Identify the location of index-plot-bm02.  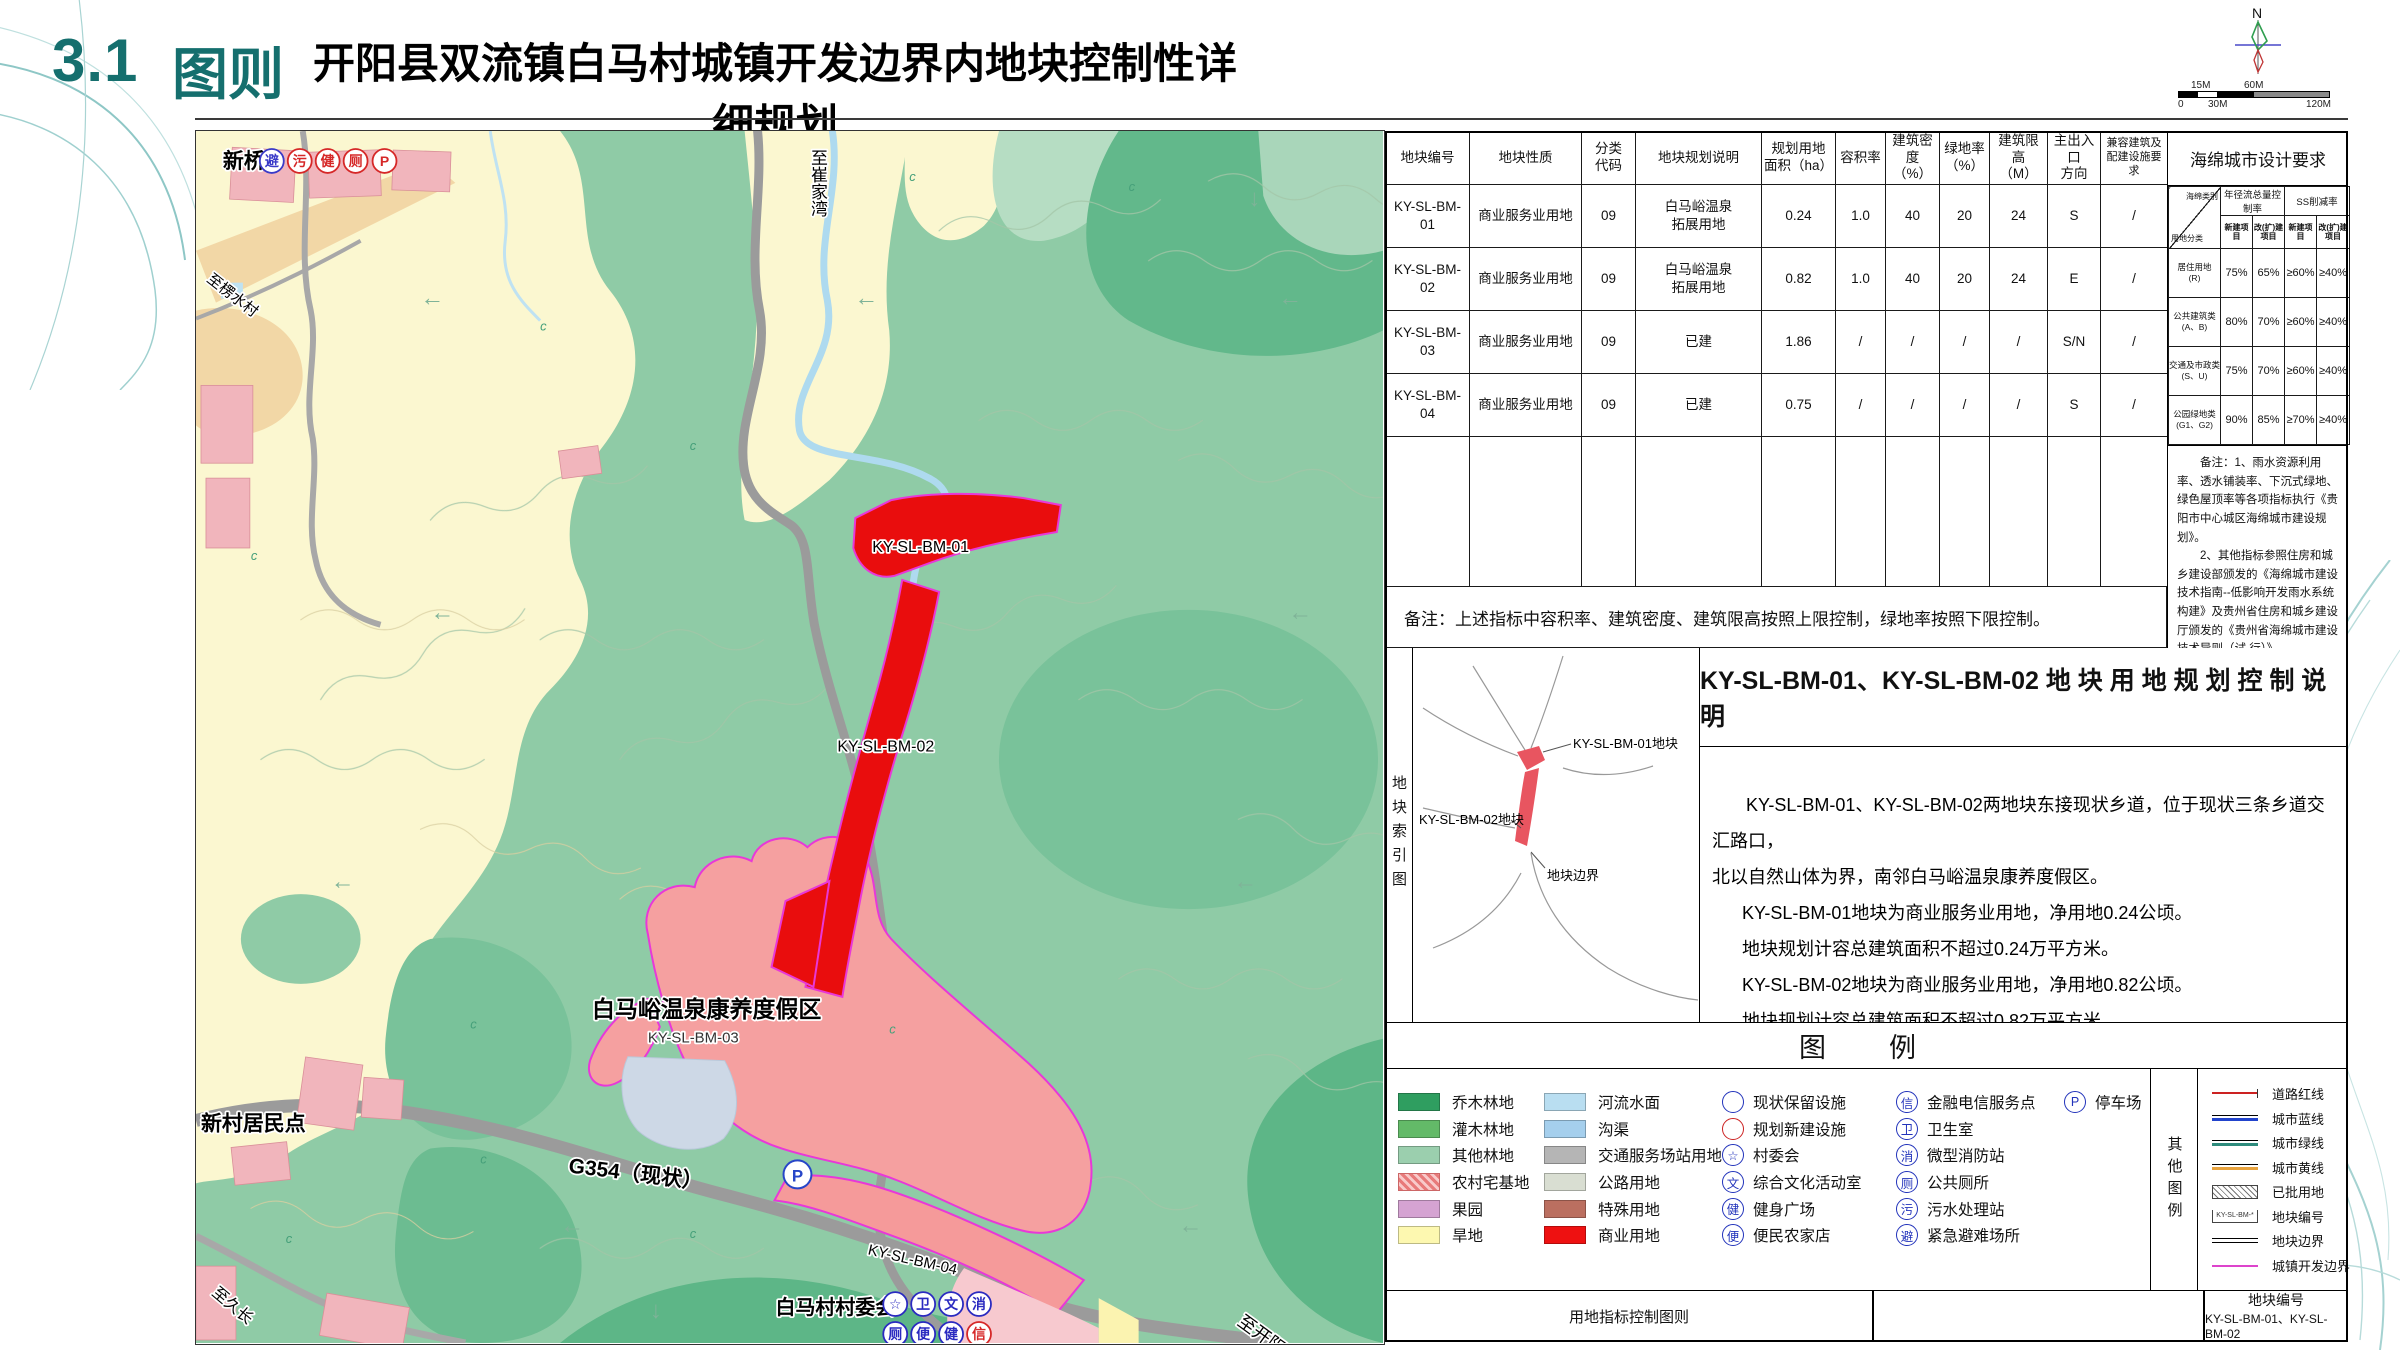
(1527, 807).